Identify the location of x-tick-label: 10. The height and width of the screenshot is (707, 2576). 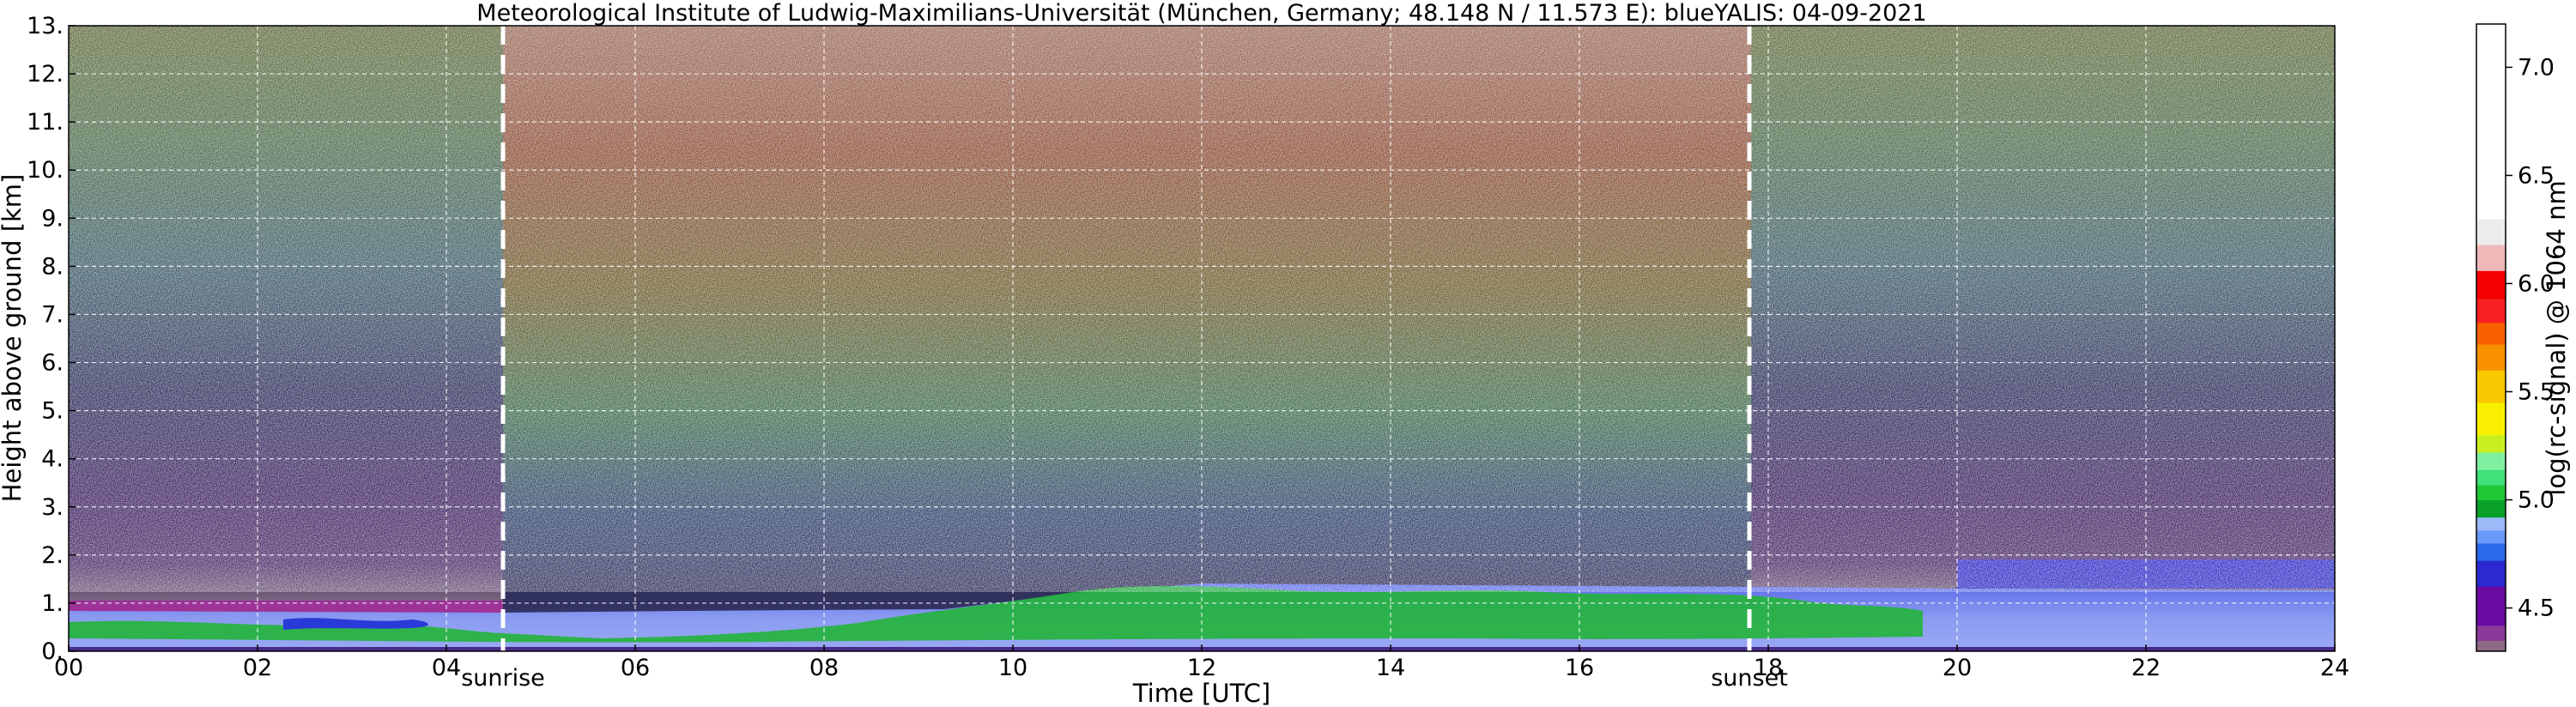
(1012, 668).